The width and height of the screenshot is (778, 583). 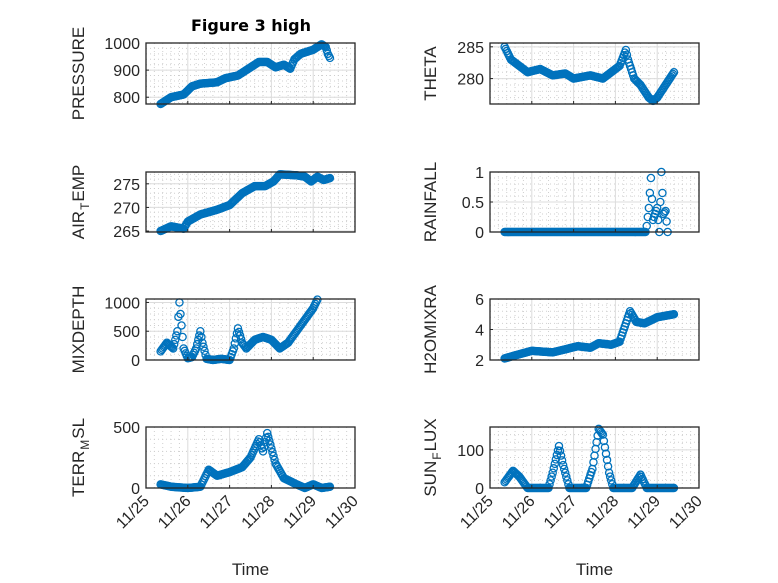 I want to click on y-label-main: PRESSURE, so click(x=78, y=74).